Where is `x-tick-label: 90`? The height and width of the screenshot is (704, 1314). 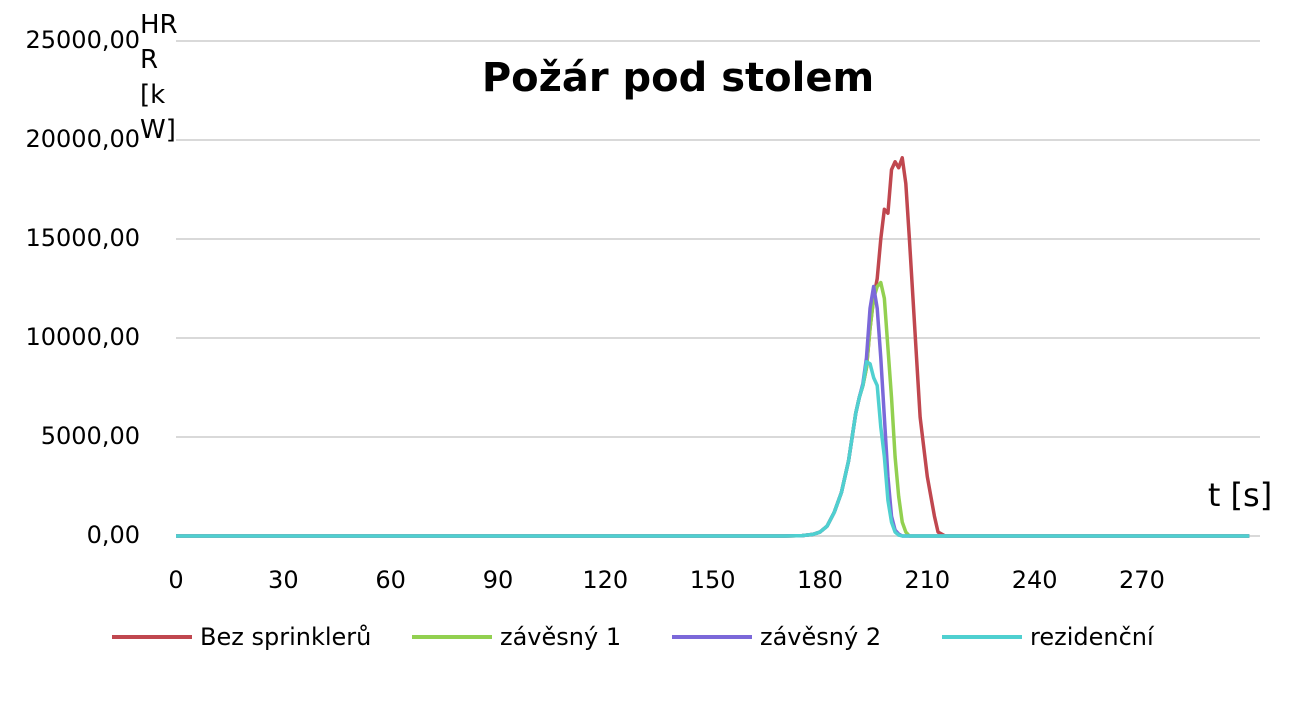
x-tick-label: 90 is located at coordinates (498, 580).